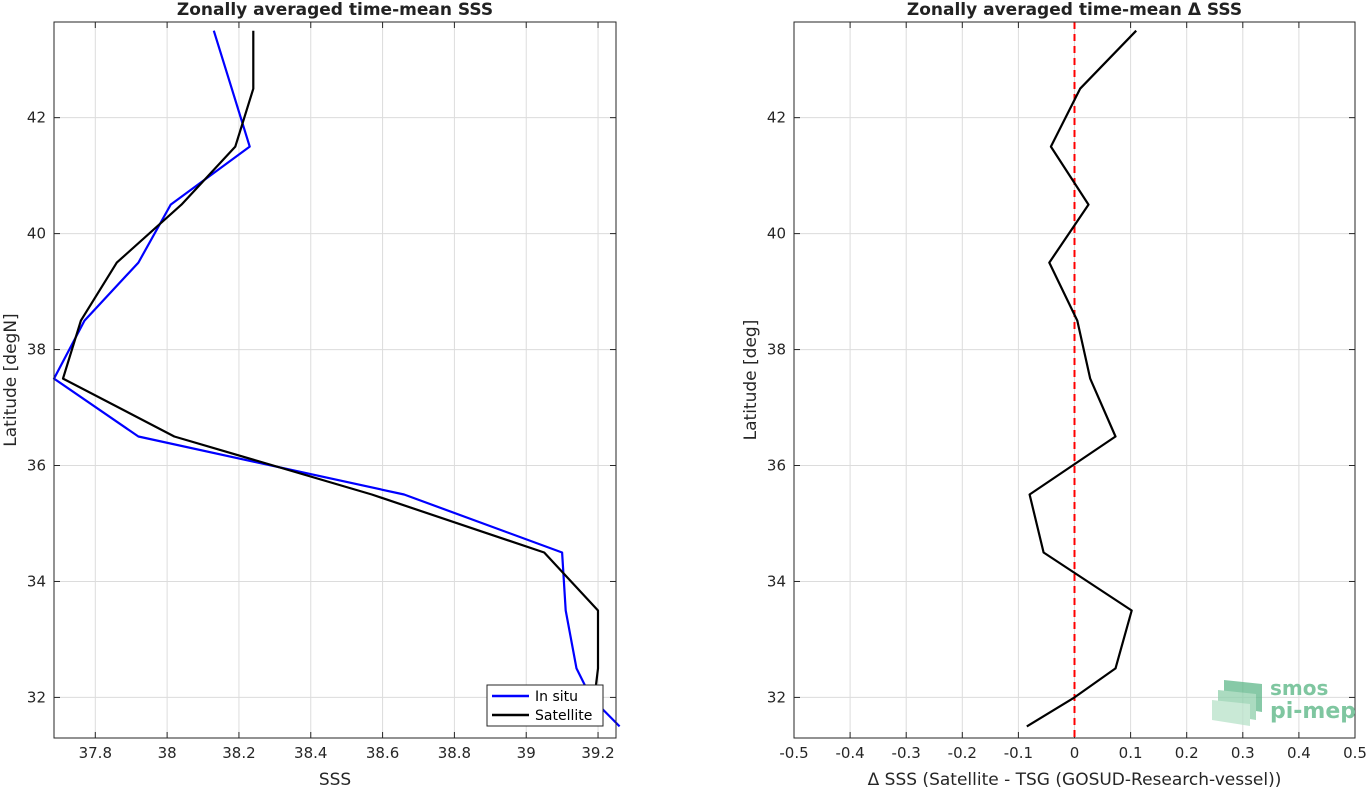 The height and width of the screenshot is (790, 1369). I want to click on delta-sss-xtick-label: 0.2, so click(1187, 753).